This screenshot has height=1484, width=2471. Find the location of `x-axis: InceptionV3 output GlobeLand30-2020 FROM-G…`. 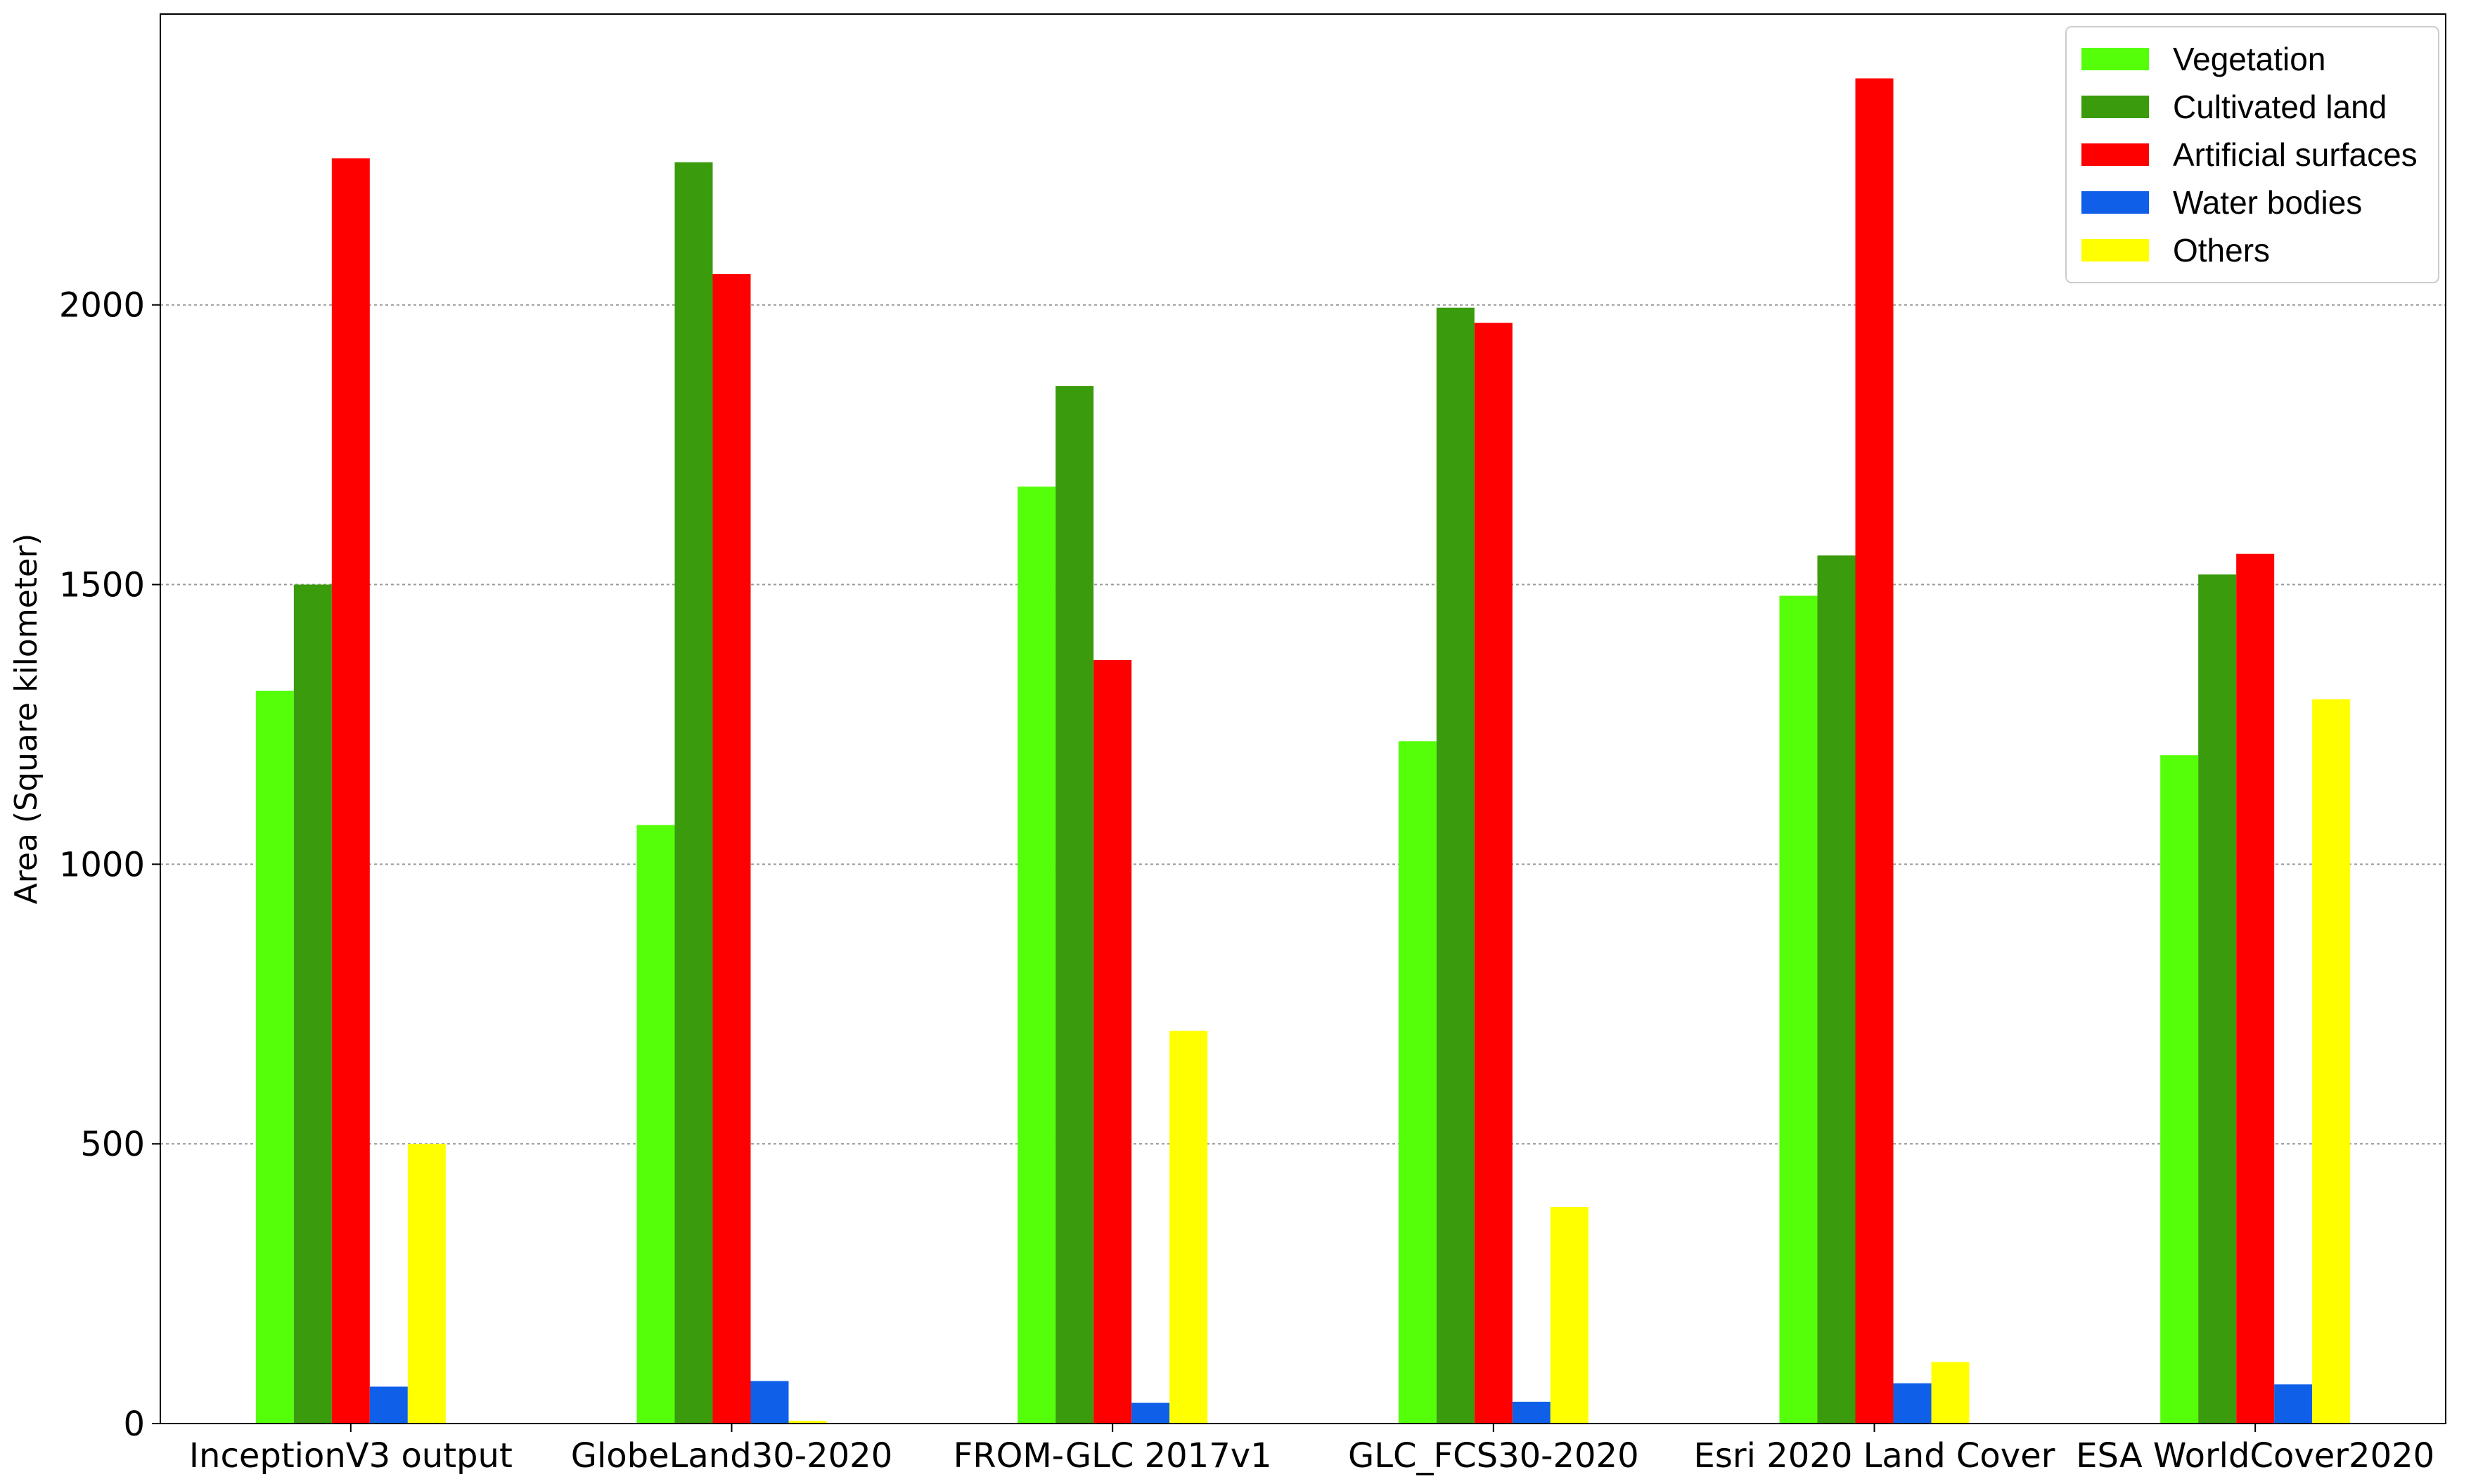

x-axis: InceptionV3 output GlobeLand30-2020 FROM-G… is located at coordinates (1311, 1450).